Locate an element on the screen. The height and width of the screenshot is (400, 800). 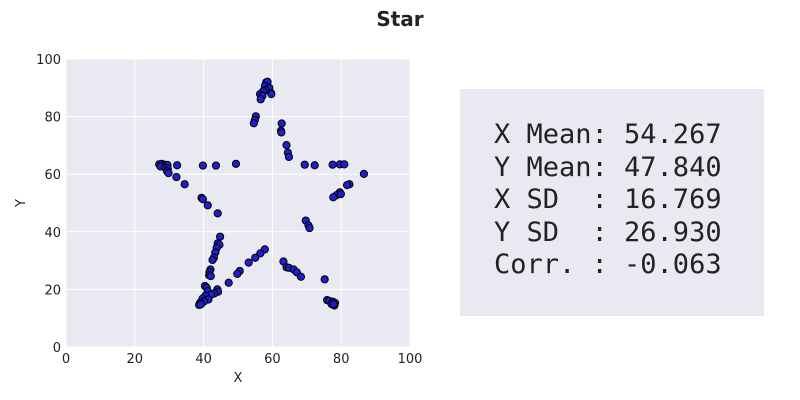
stat-y-mean: Y Mean: 47.840 is located at coordinates (608, 167).